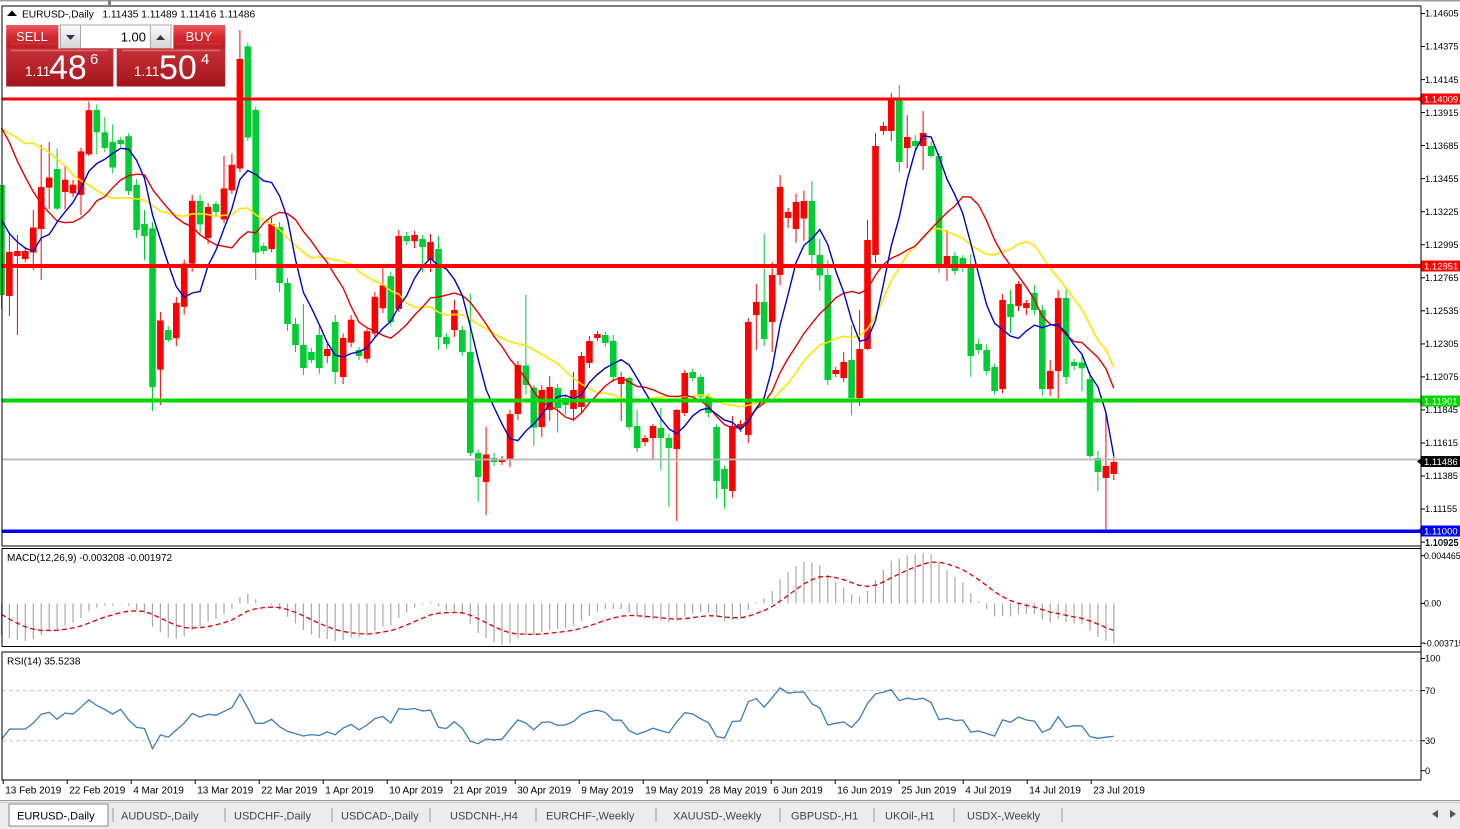 The height and width of the screenshot is (829, 1460). I want to click on svg-text: 100, so click(1433, 659).